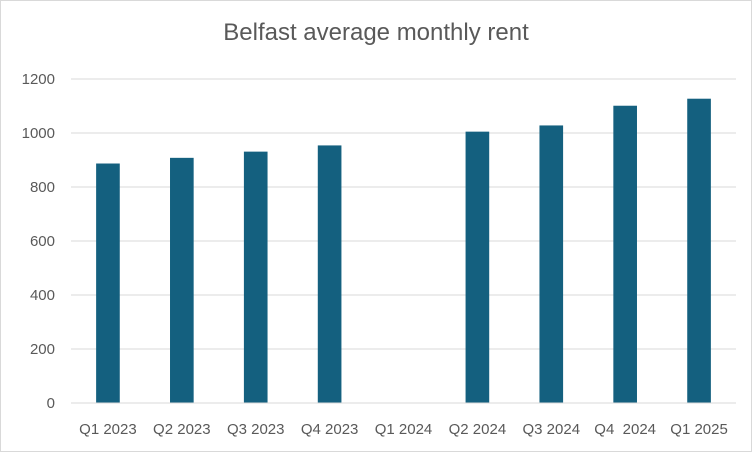 This screenshot has width=752, height=452. I want to click on y-tick-label: 400, so click(42, 295).